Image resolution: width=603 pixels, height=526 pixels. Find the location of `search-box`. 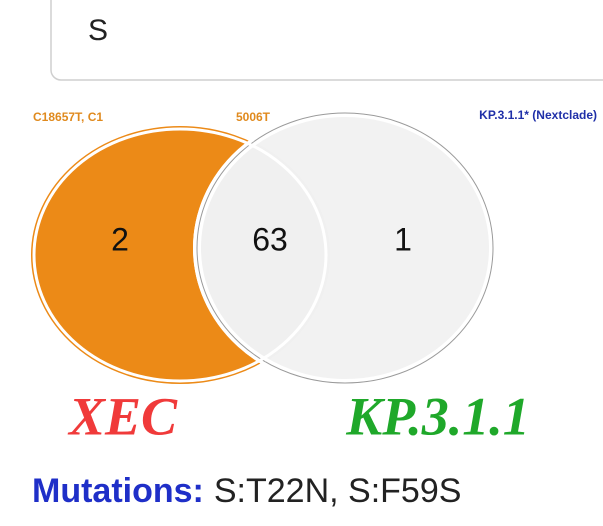

search-box is located at coordinates (326, 40).